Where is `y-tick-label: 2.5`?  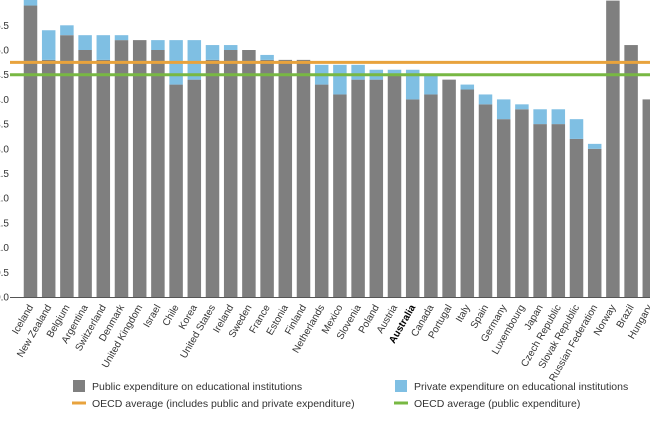 y-tick-label: 2.5 is located at coordinates (4, 174).